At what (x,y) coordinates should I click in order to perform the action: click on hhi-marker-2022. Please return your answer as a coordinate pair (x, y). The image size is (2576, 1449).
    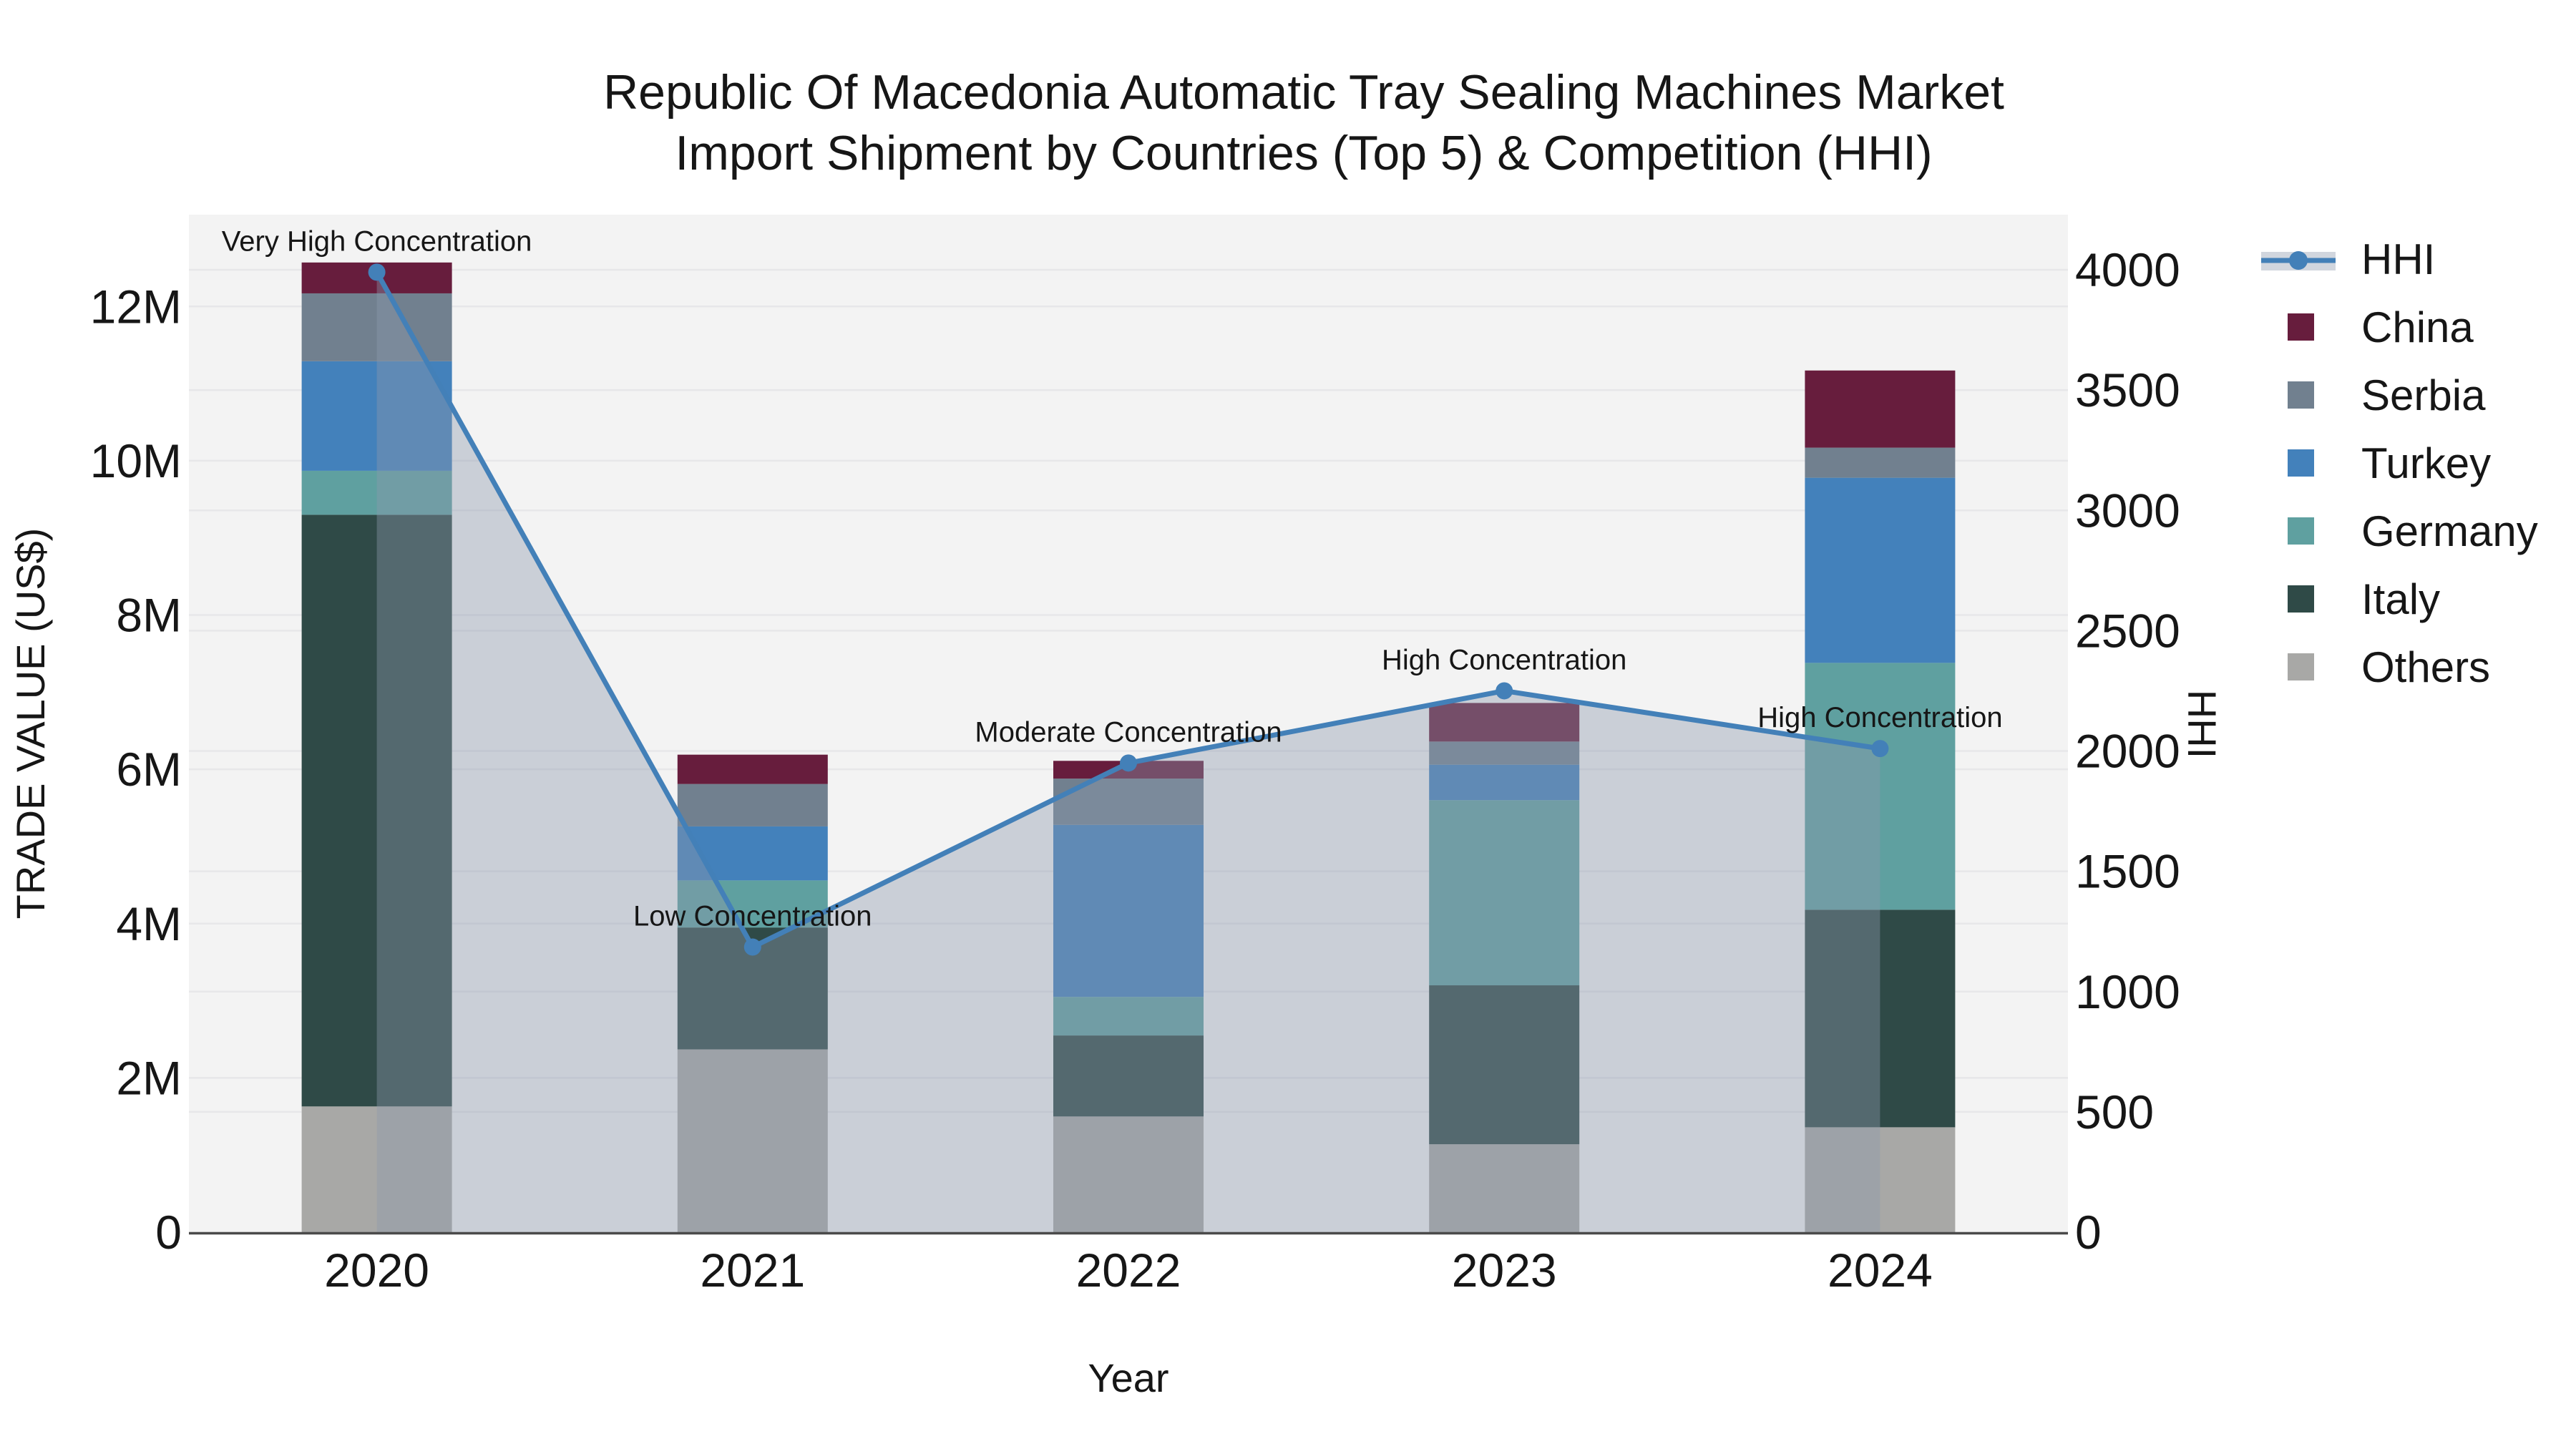
    Looking at the image, I should click on (1128, 763).